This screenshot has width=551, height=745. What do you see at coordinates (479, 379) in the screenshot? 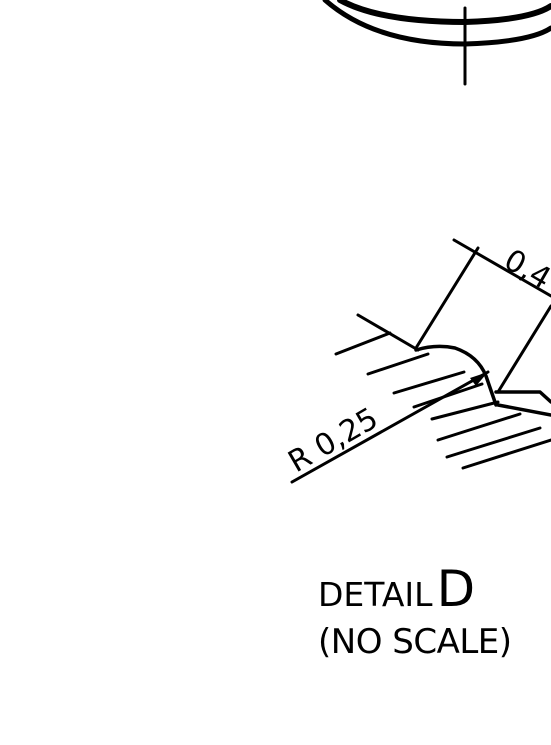
I see `radius-arrowhead` at bounding box center [479, 379].